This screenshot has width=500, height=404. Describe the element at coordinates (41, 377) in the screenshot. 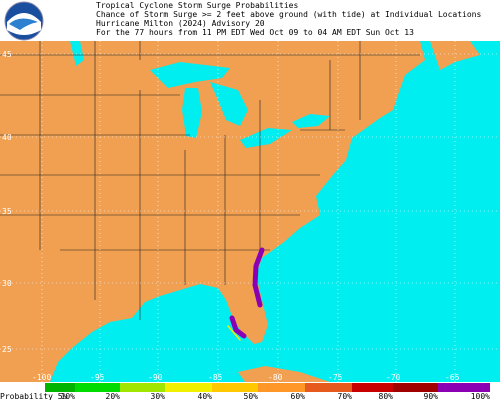

I see `lon-label: -100` at that location.